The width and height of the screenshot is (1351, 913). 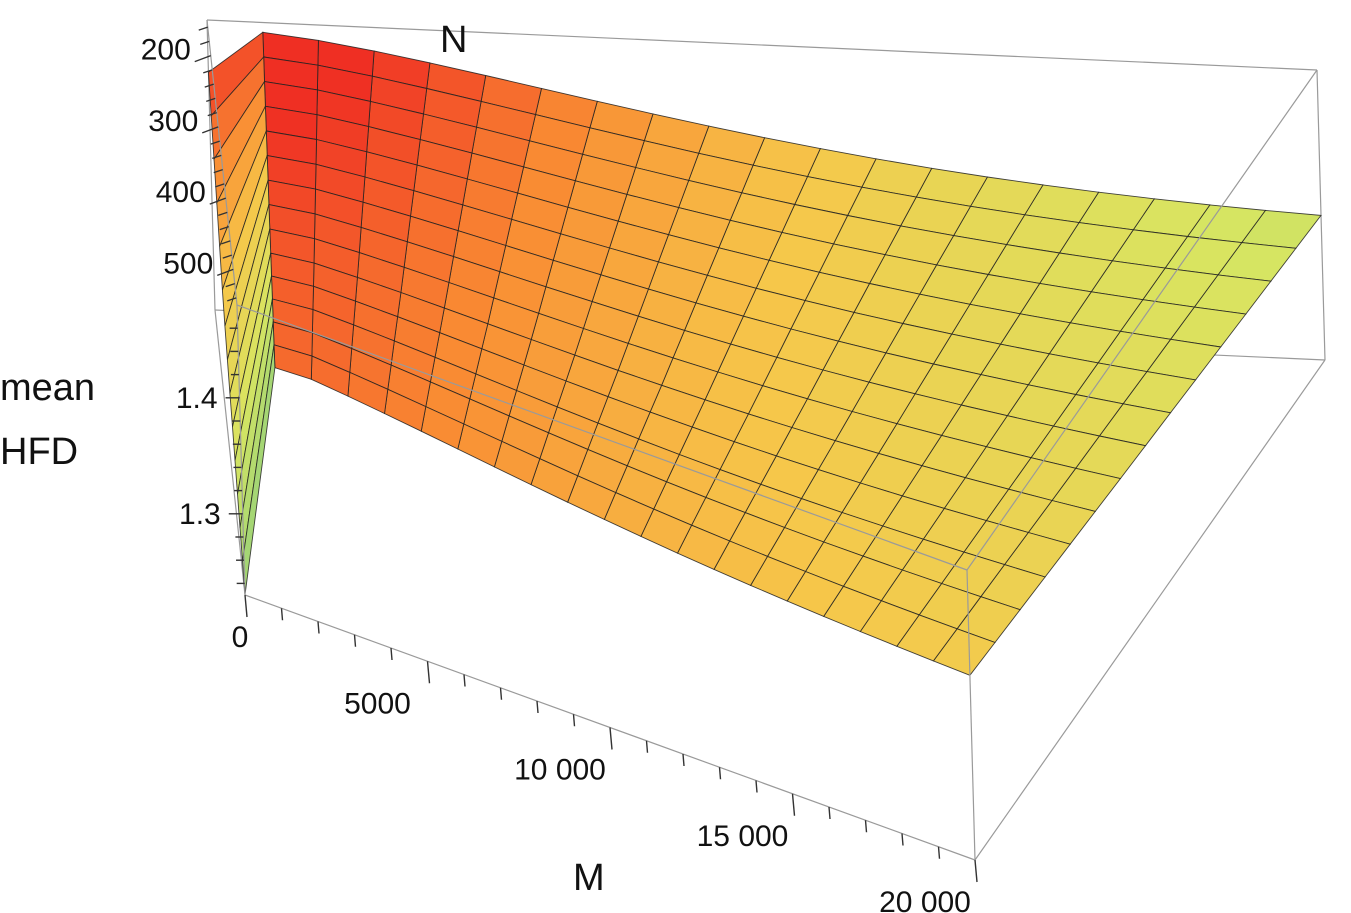 I want to click on x-tick-label: 10 000, so click(x=560, y=770).